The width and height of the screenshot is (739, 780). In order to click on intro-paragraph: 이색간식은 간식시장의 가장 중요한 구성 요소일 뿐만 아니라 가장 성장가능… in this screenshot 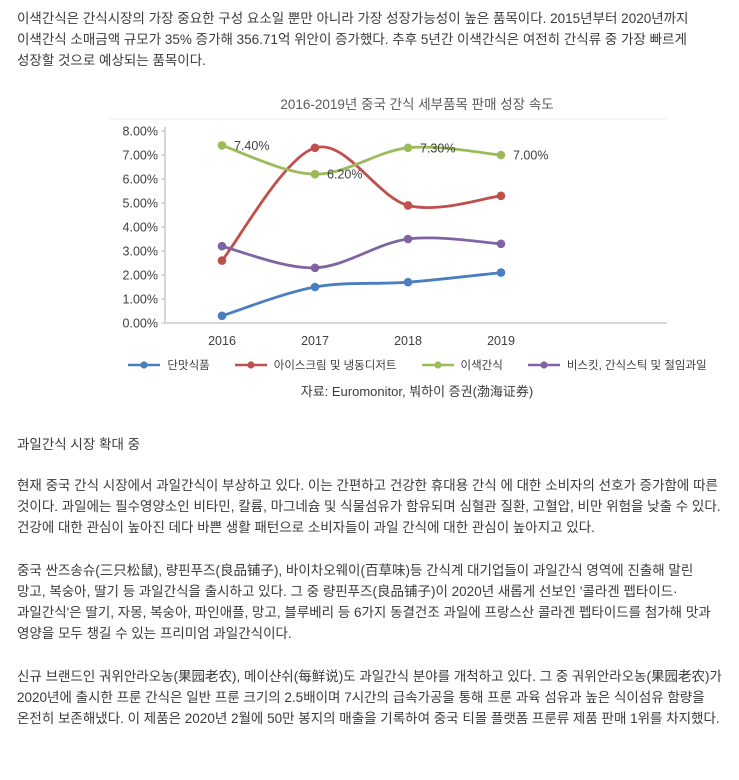, I will do `click(353, 39)`.